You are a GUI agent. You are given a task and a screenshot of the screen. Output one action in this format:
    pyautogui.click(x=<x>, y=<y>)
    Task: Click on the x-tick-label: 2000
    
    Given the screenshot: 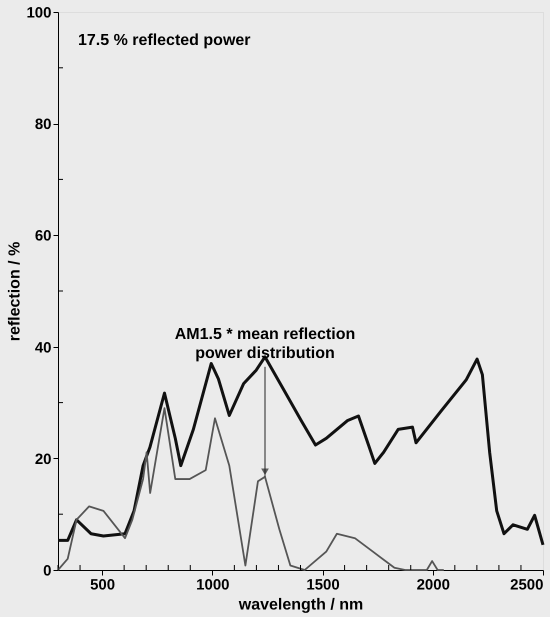 What is the action you would take?
    pyautogui.click(x=433, y=585)
    